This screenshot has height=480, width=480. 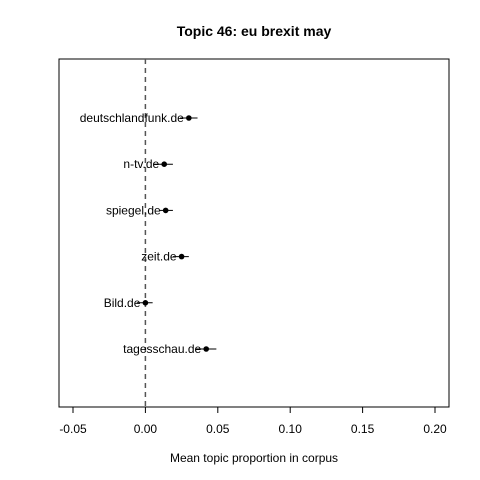 I want to click on category-label: deutschlandfunk.de, so click(x=132, y=118).